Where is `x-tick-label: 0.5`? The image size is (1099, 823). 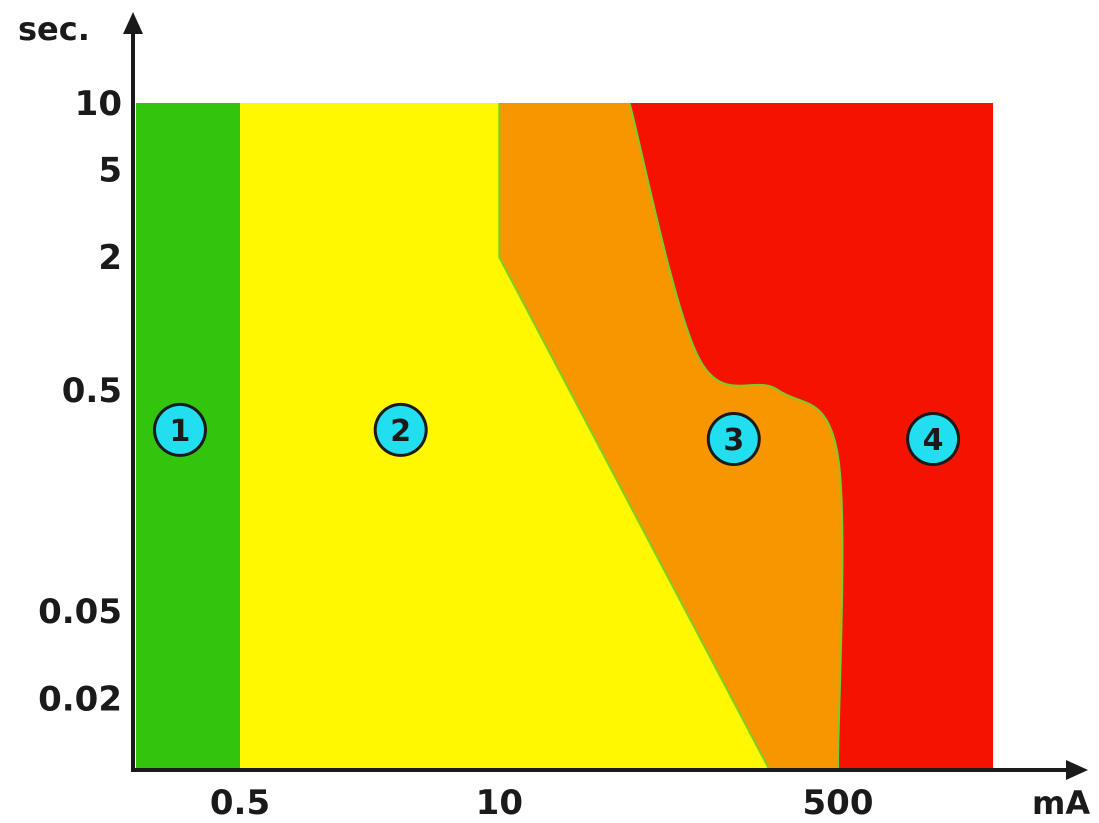
x-tick-label: 0.5 is located at coordinates (240, 803).